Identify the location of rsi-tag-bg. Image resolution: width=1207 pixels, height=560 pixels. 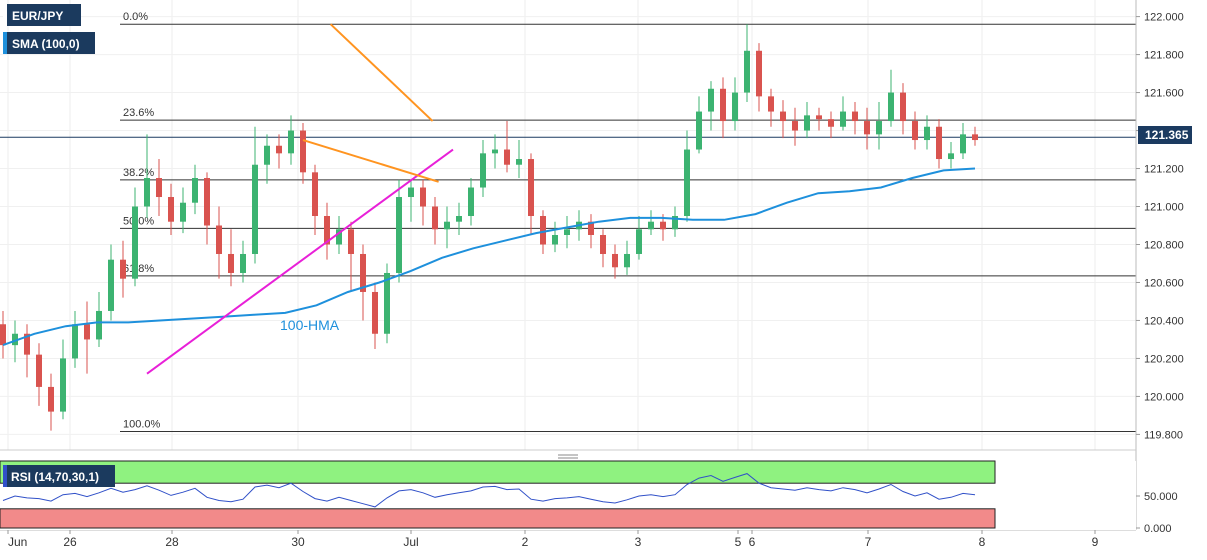
(59, 476).